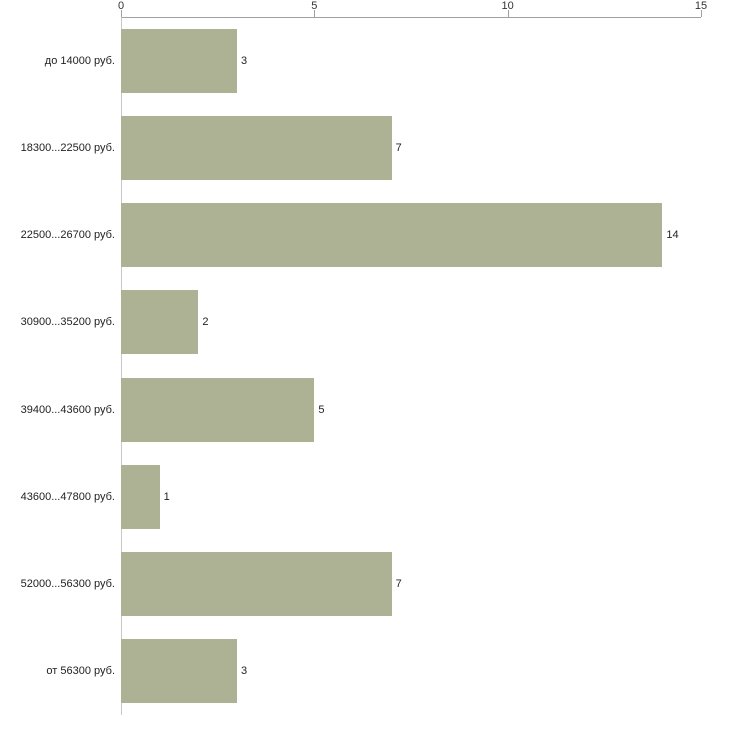  Describe the element at coordinates (121, 366) in the screenshot. I see `y-axis-line` at that location.